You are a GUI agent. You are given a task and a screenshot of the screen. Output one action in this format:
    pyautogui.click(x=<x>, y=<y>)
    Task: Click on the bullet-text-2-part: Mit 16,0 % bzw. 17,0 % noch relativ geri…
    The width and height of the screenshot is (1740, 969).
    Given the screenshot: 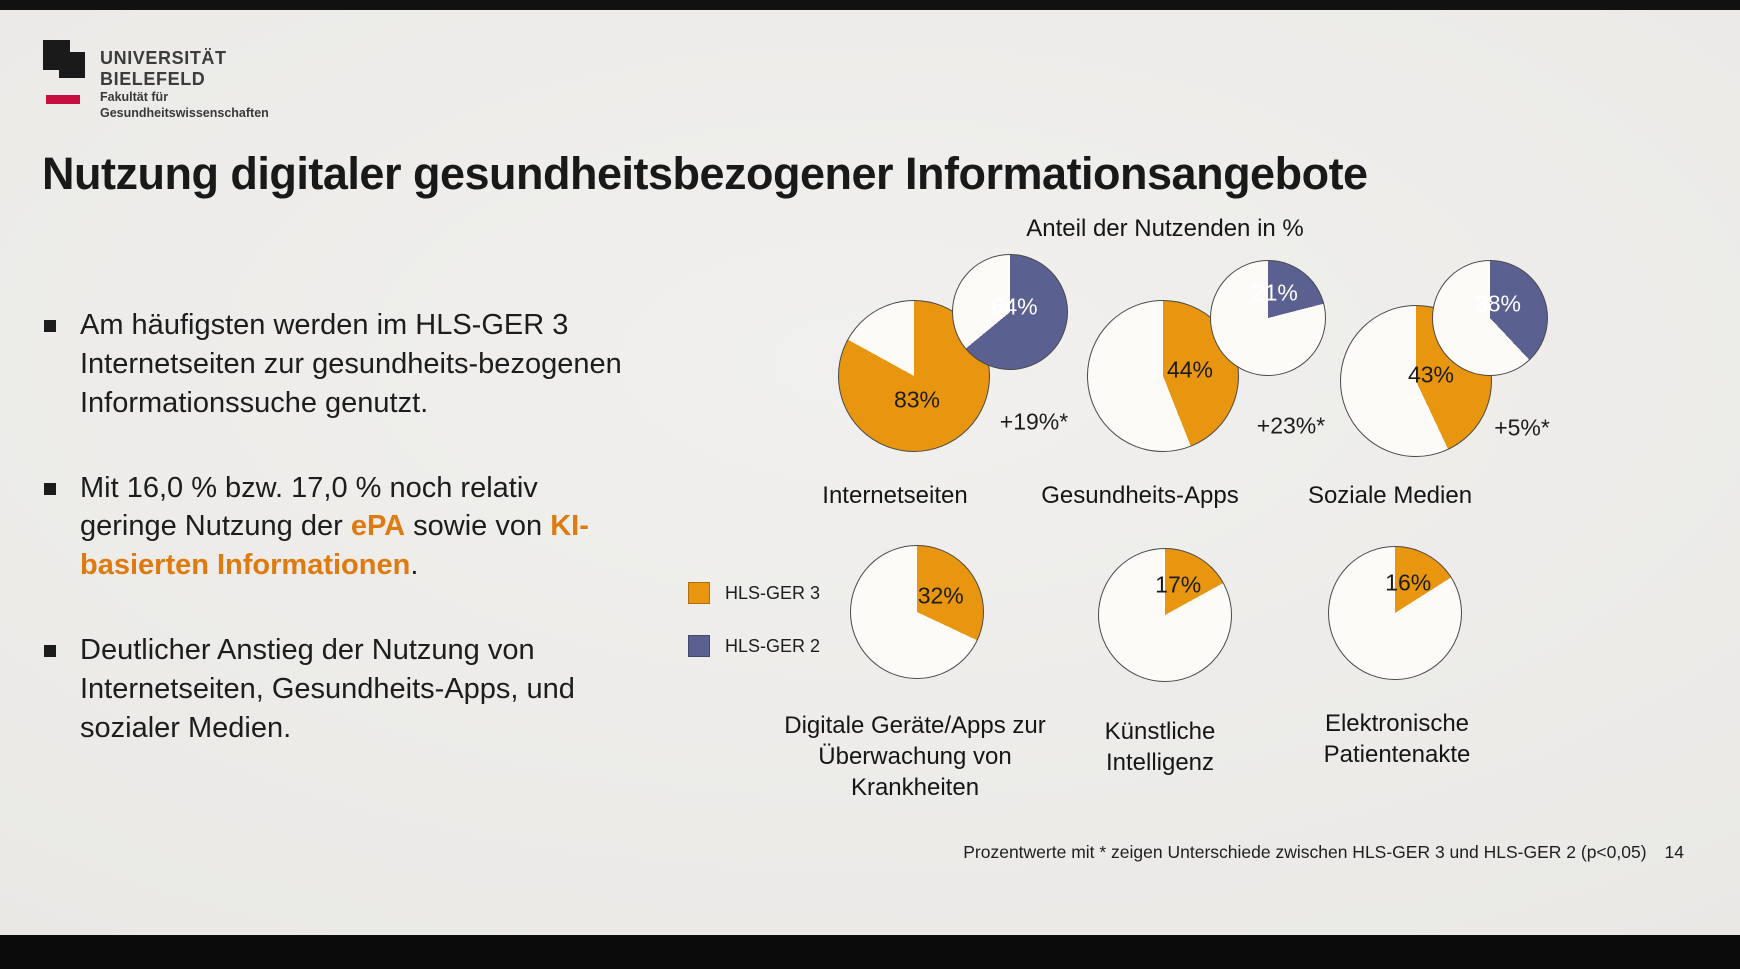 What is the action you would take?
    pyautogui.click(x=309, y=507)
    